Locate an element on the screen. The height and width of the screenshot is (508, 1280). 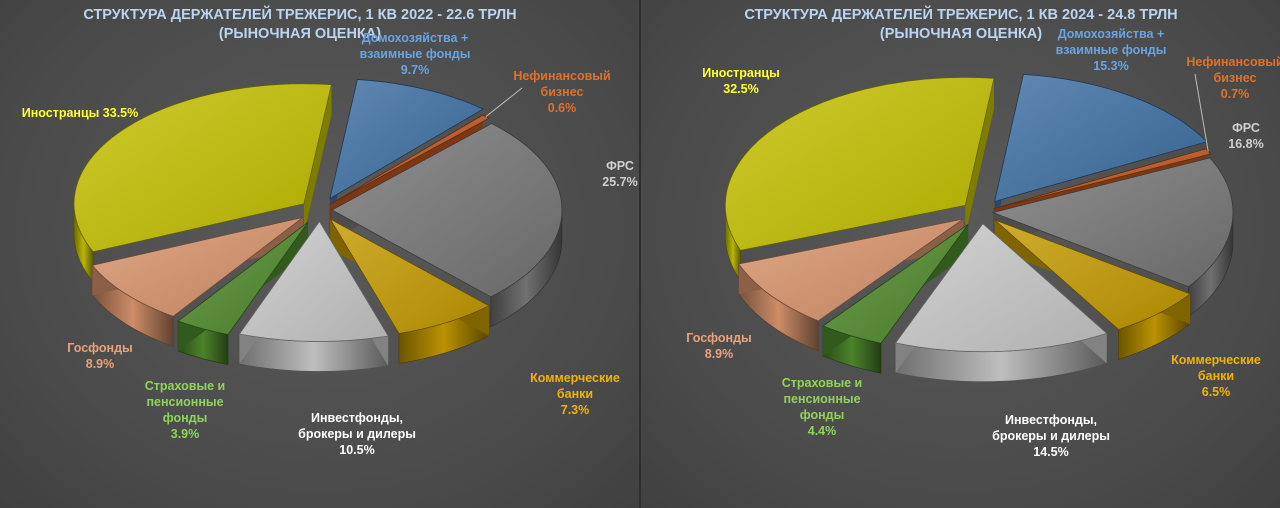
slice-label-nonfinancial: Нефинансовый бизнес 0.7% is located at coordinates (1217, 78).